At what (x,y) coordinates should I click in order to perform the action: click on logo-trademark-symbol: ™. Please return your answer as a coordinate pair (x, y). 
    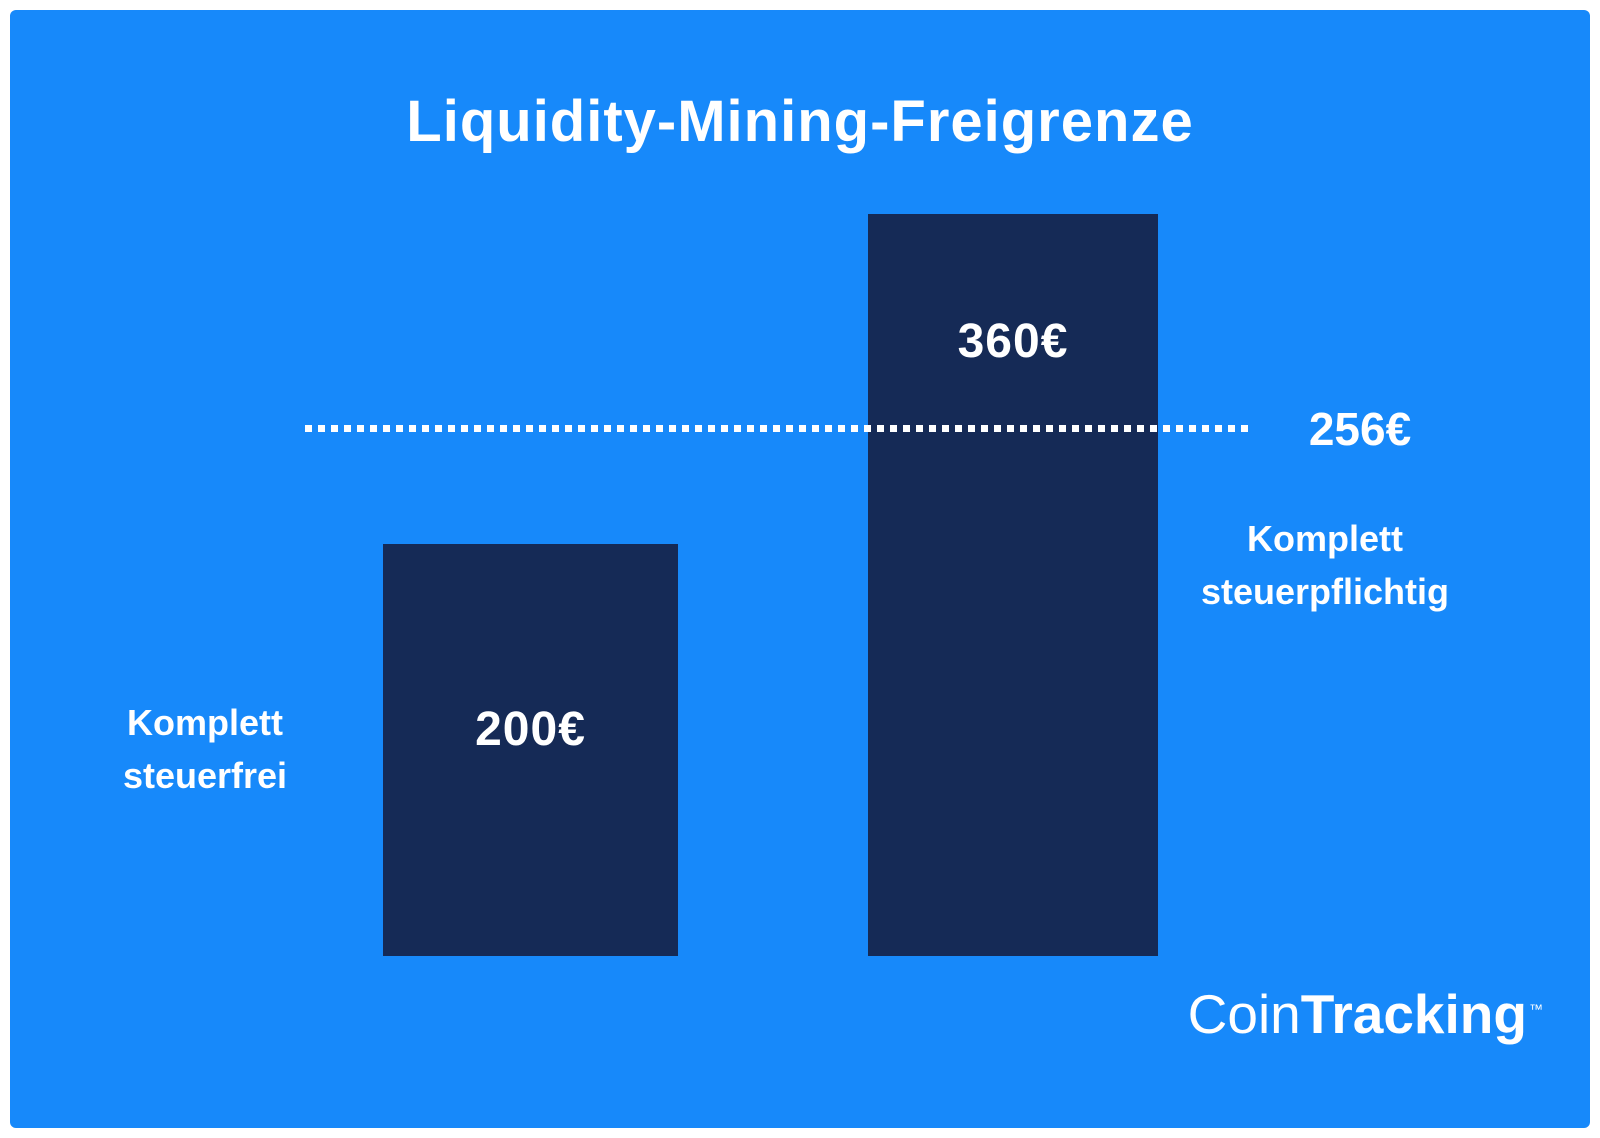
    Looking at the image, I should click on (1536, 1008).